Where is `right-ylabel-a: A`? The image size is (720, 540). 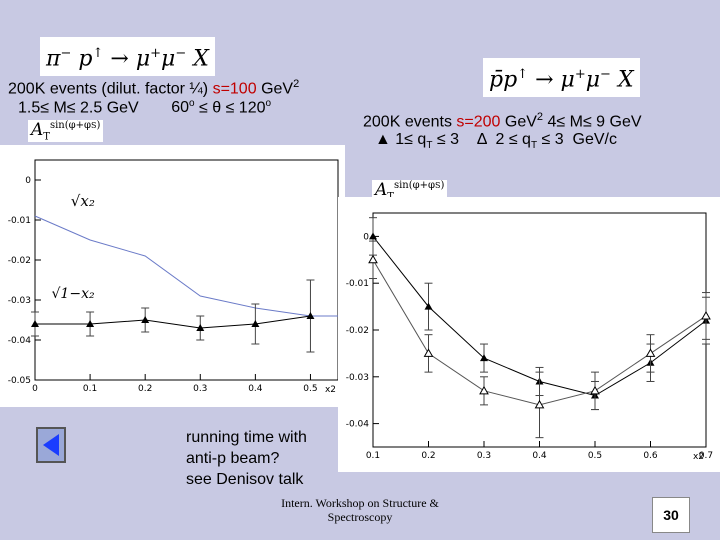
right-ylabel-a: A is located at coordinates (381, 190).